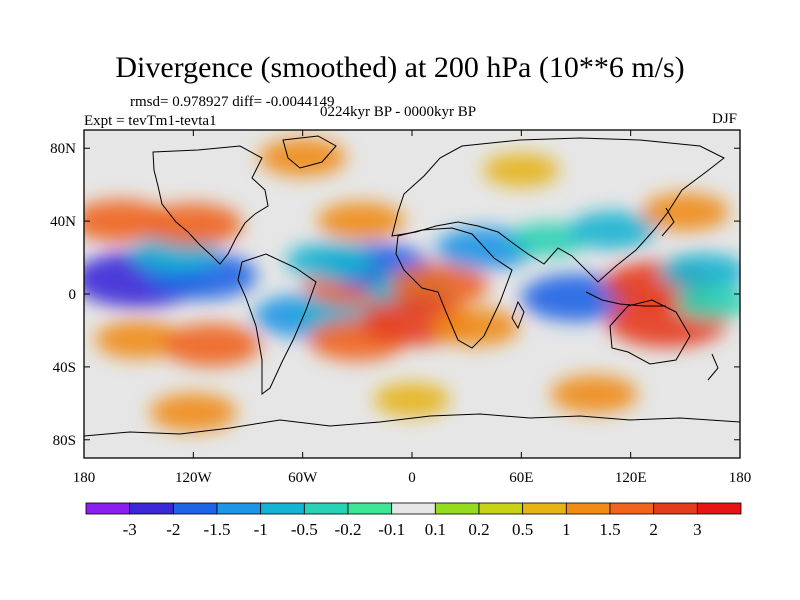  I want to click on coastline-north-america, so click(210, 205).